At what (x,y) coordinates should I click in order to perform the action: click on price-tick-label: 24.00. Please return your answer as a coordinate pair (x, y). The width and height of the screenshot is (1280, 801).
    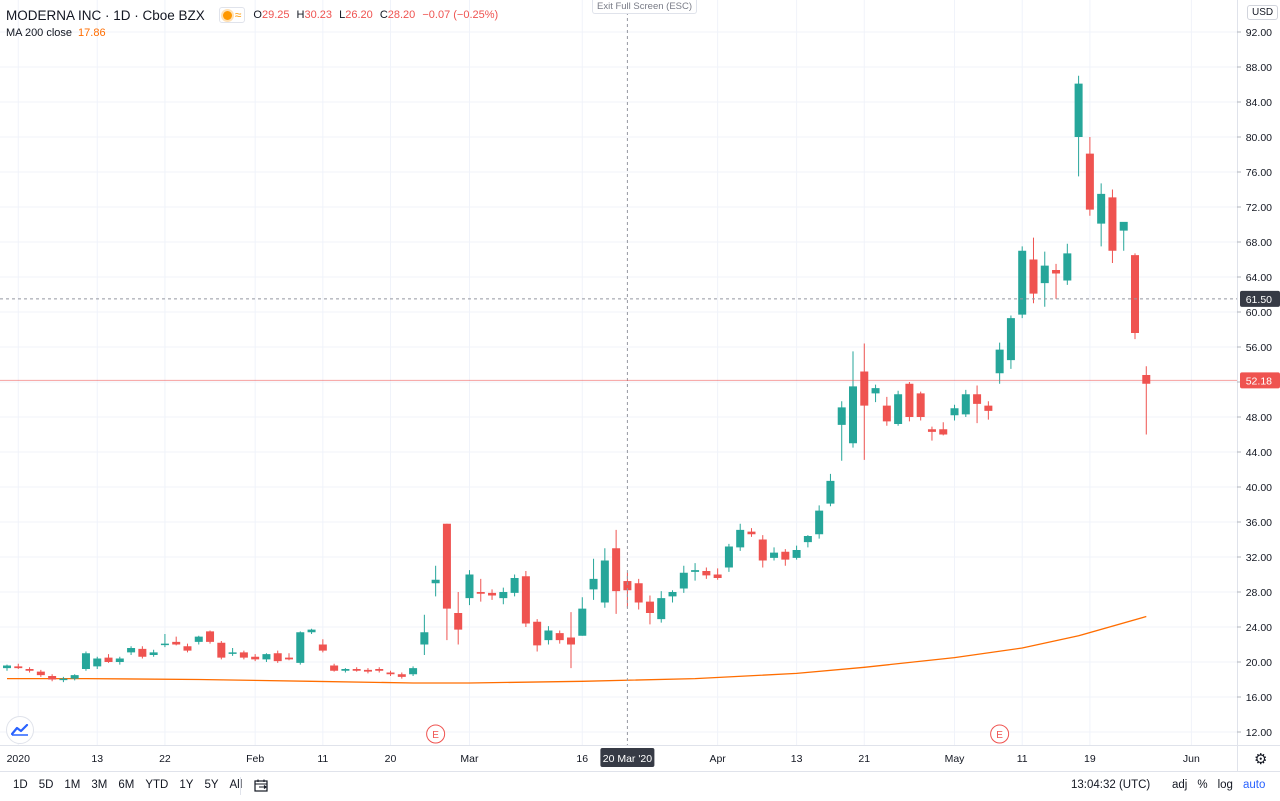
    Looking at the image, I should click on (1259, 628).